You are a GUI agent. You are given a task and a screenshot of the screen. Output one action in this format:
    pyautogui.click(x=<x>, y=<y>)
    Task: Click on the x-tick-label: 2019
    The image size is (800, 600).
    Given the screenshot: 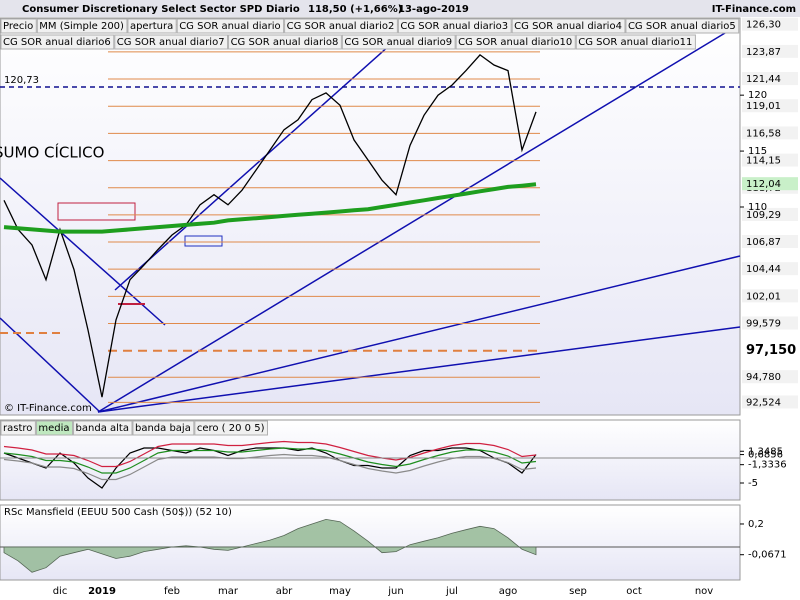 What is the action you would take?
    pyautogui.click(x=102, y=591)
    